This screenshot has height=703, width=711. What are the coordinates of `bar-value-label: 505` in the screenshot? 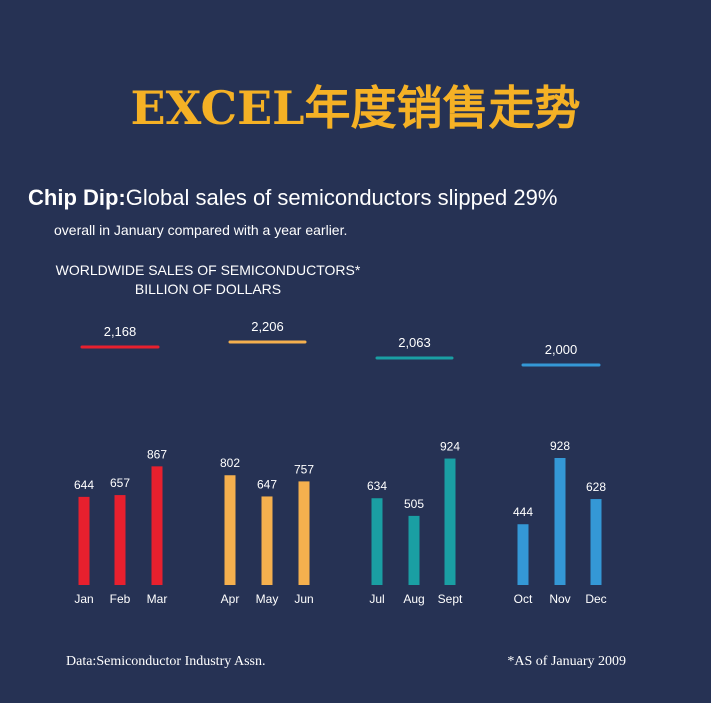 It's located at (414, 504).